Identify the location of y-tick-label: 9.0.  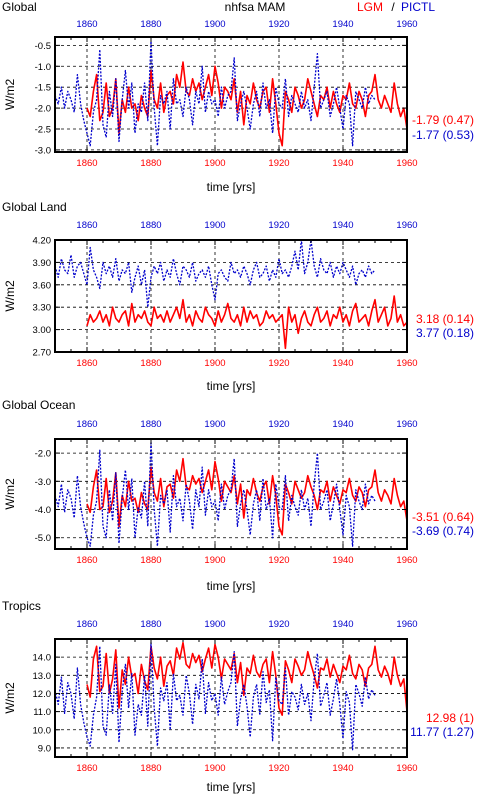
(44, 748).